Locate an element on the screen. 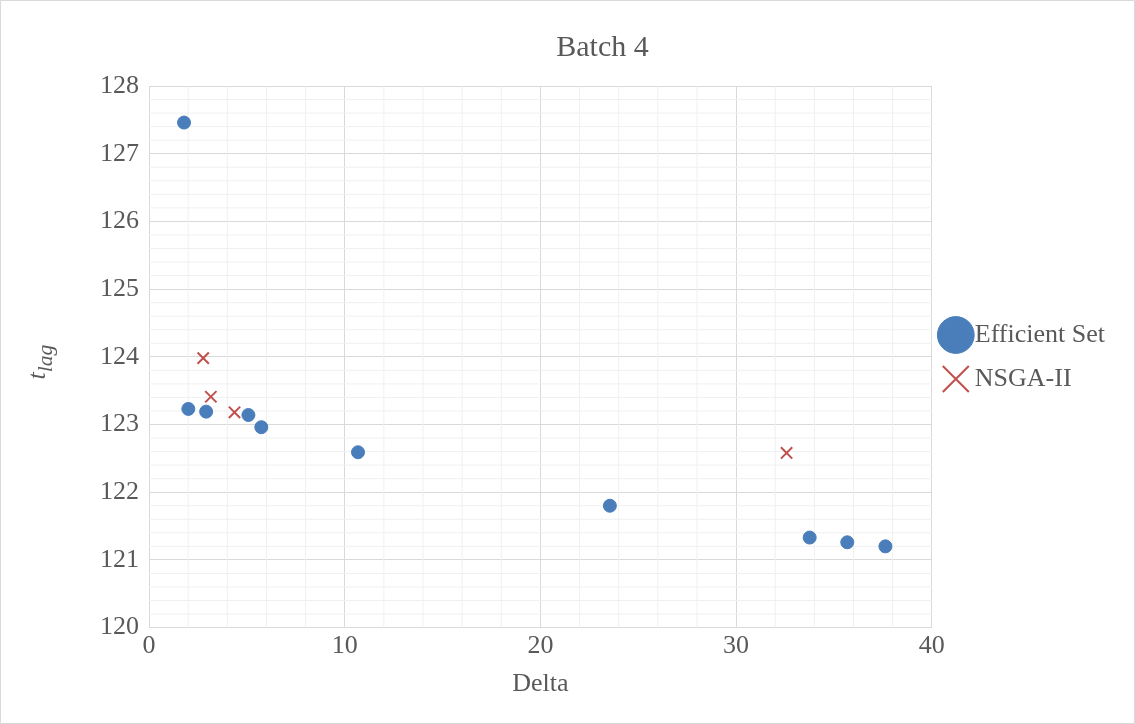  y-tick-label: 120 is located at coordinates (119, 626).